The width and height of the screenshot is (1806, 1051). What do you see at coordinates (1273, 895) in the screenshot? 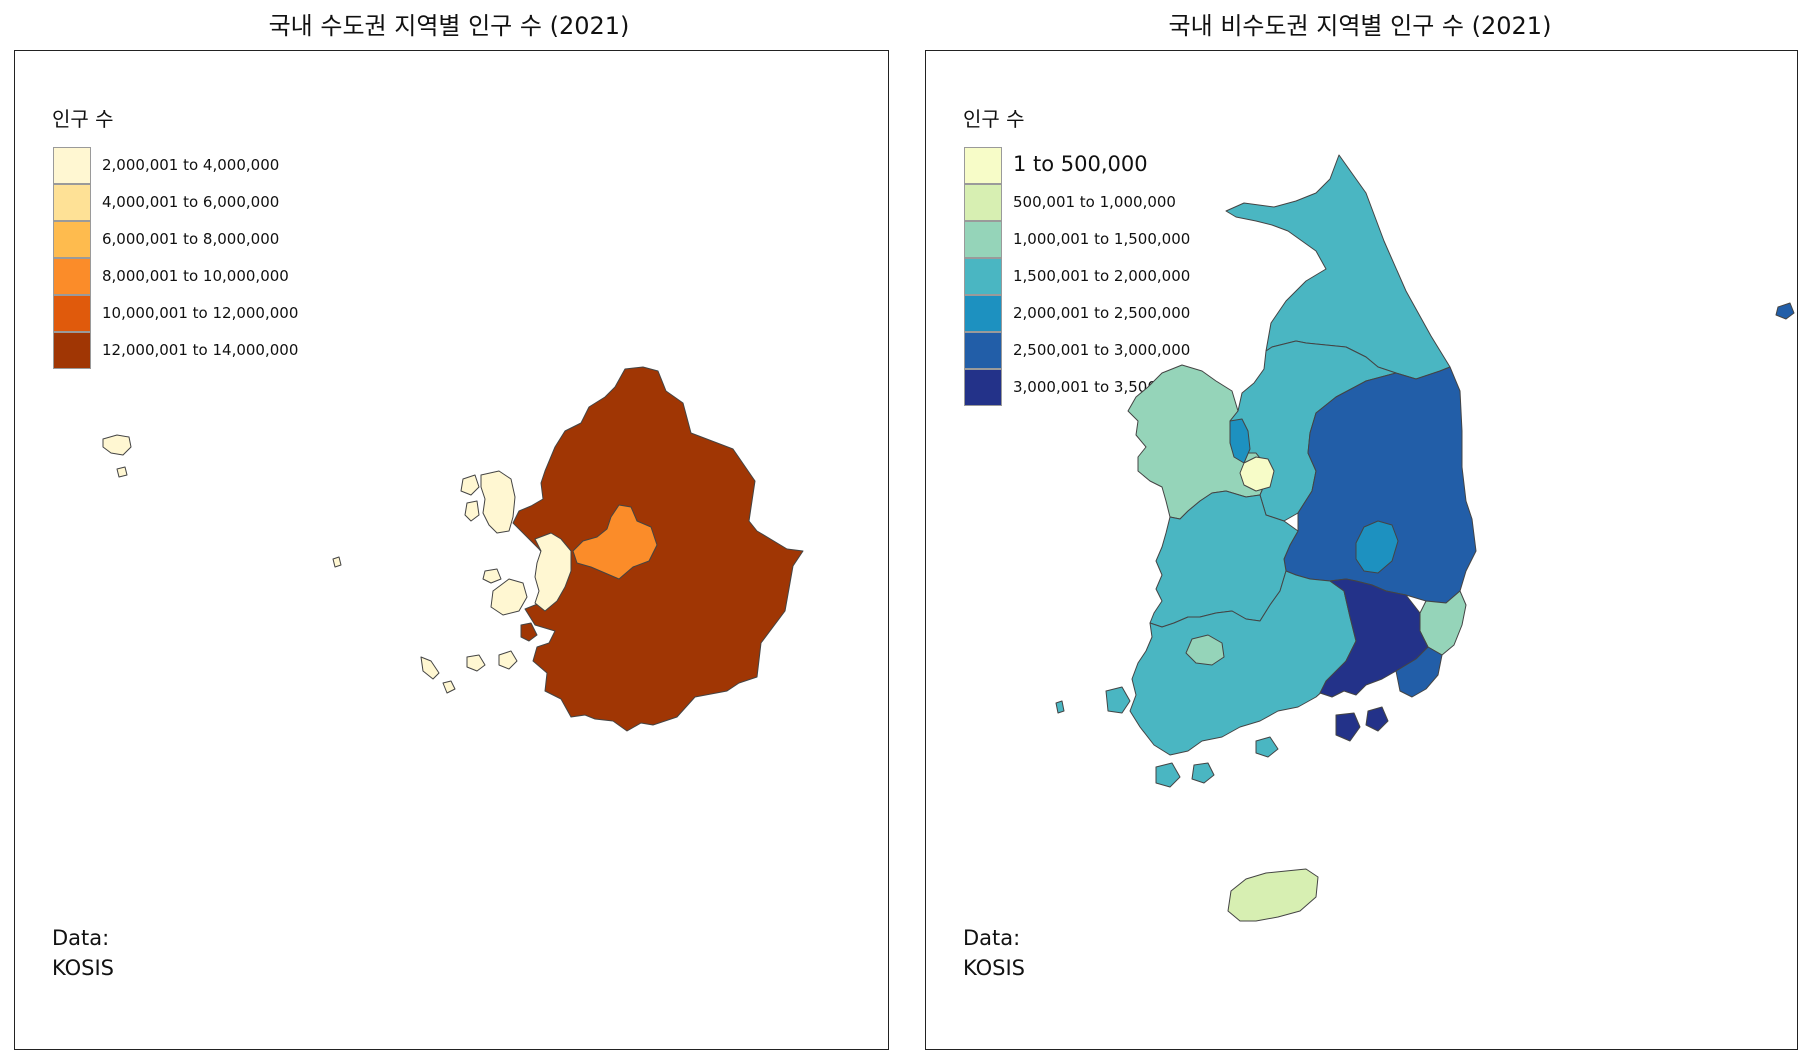
I see `region-jeju` at bounding box center [1273, 895].